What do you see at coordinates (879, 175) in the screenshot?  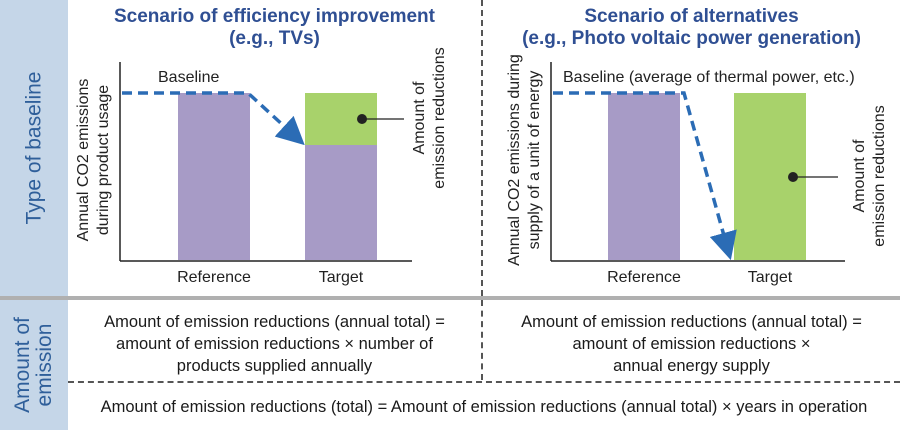 I see `right-annotation-2: emission reductions` at bounding box center [879, 175].